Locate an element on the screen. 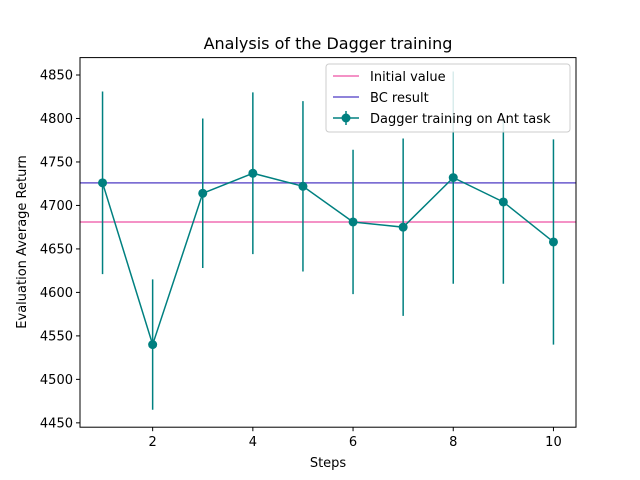  x-tick-label: 10 is located at coordinates (553, 442).